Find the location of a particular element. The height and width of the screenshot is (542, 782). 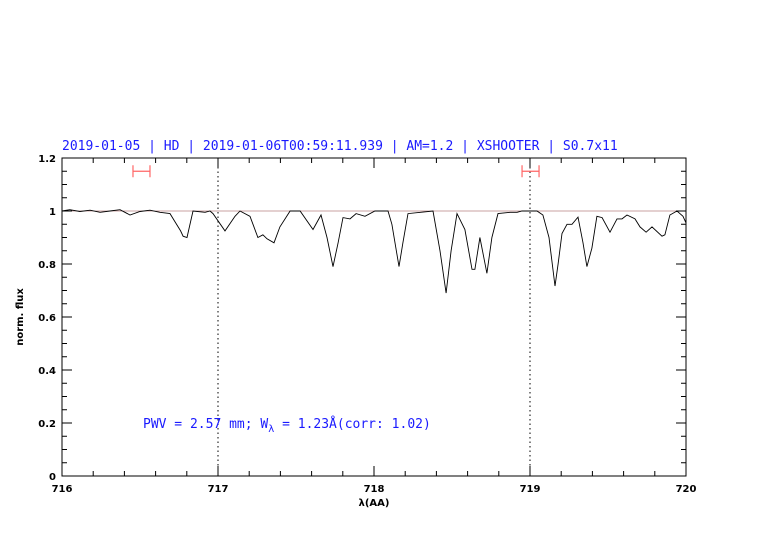

x-tick-label: 716 is located at coordinates (62, 489).